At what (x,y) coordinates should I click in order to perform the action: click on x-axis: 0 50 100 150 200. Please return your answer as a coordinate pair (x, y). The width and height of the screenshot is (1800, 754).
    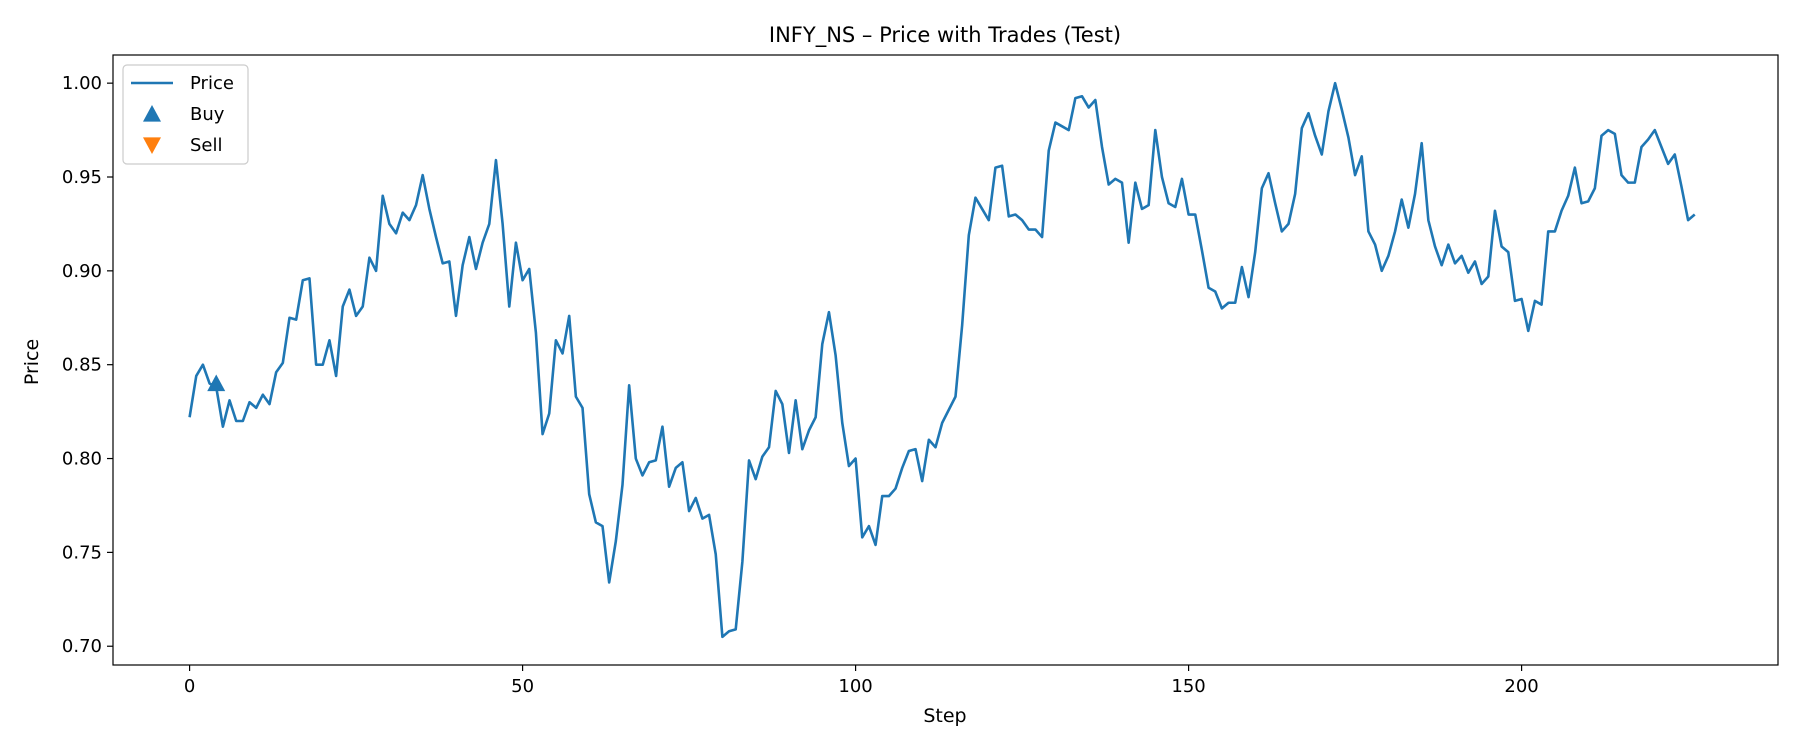
    Looking at the image, I should click on (861, 681).